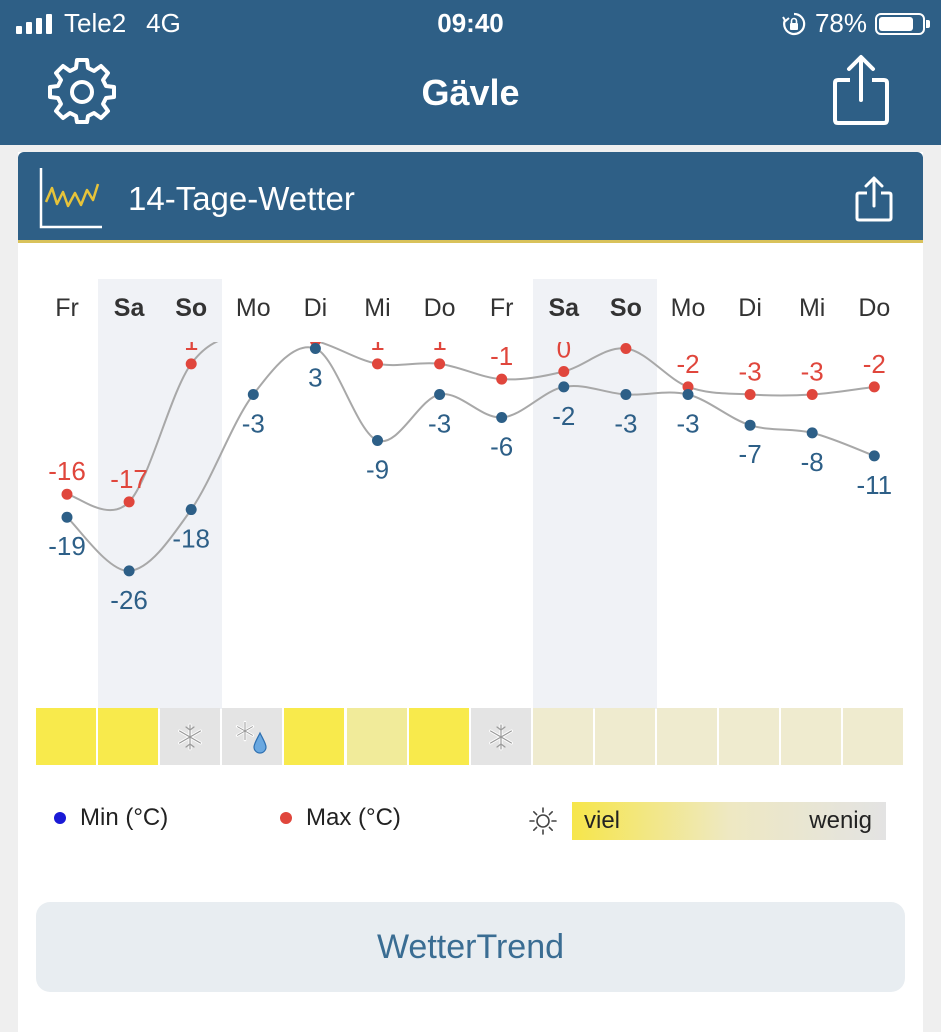 Image resolution: width=941 pixels, height=1032 pixels. What do you see at coordinates (470, 92) in the screenshot?
I see `page-title: Gävle` at bounding box center [470, 92].